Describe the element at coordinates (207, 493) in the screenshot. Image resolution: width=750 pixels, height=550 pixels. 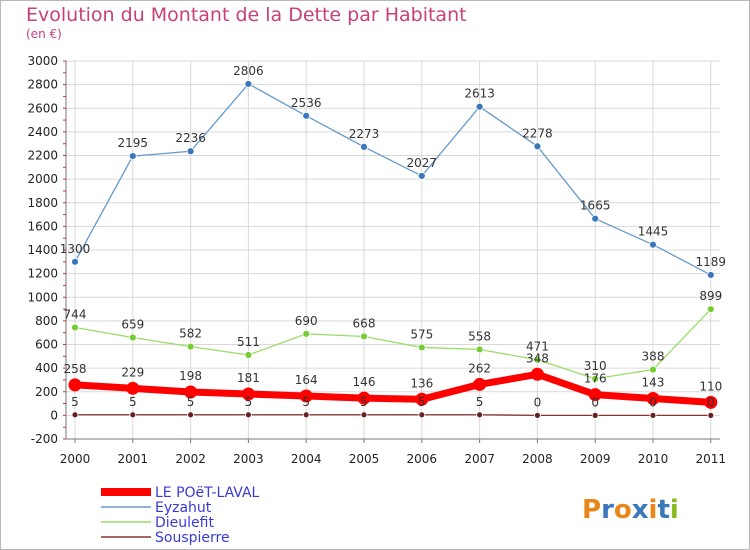
I see `legend-label: LE POëT-LAVAL` at that location.